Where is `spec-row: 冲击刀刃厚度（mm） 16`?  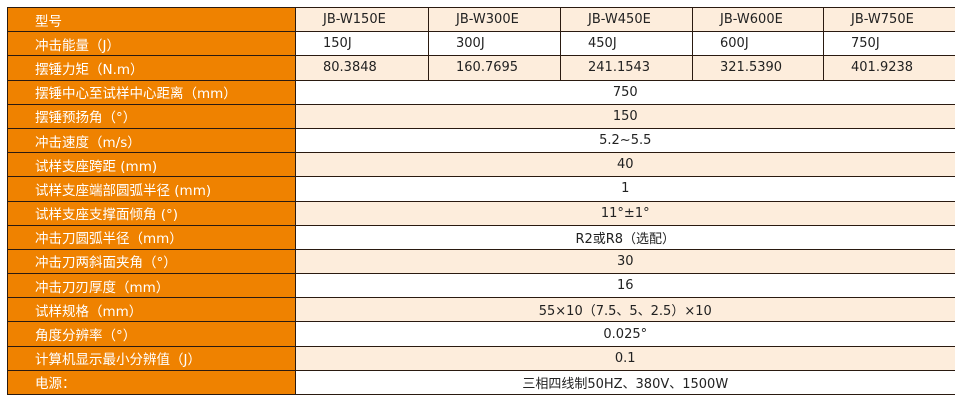 spec-row: 冲击刀刃厚度（mm） 16 is located at coordinates (481, 286).